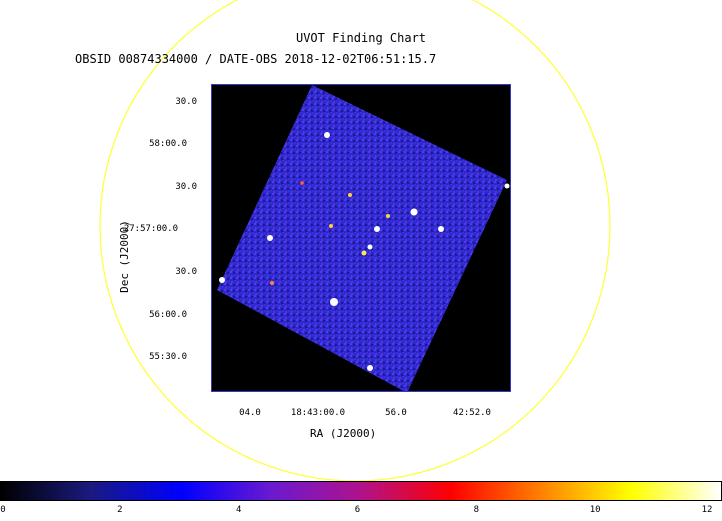 The width and height of the screenshot is (722, 521). I want to click on x-tick-label: 42:52.0, so click(472, 413).